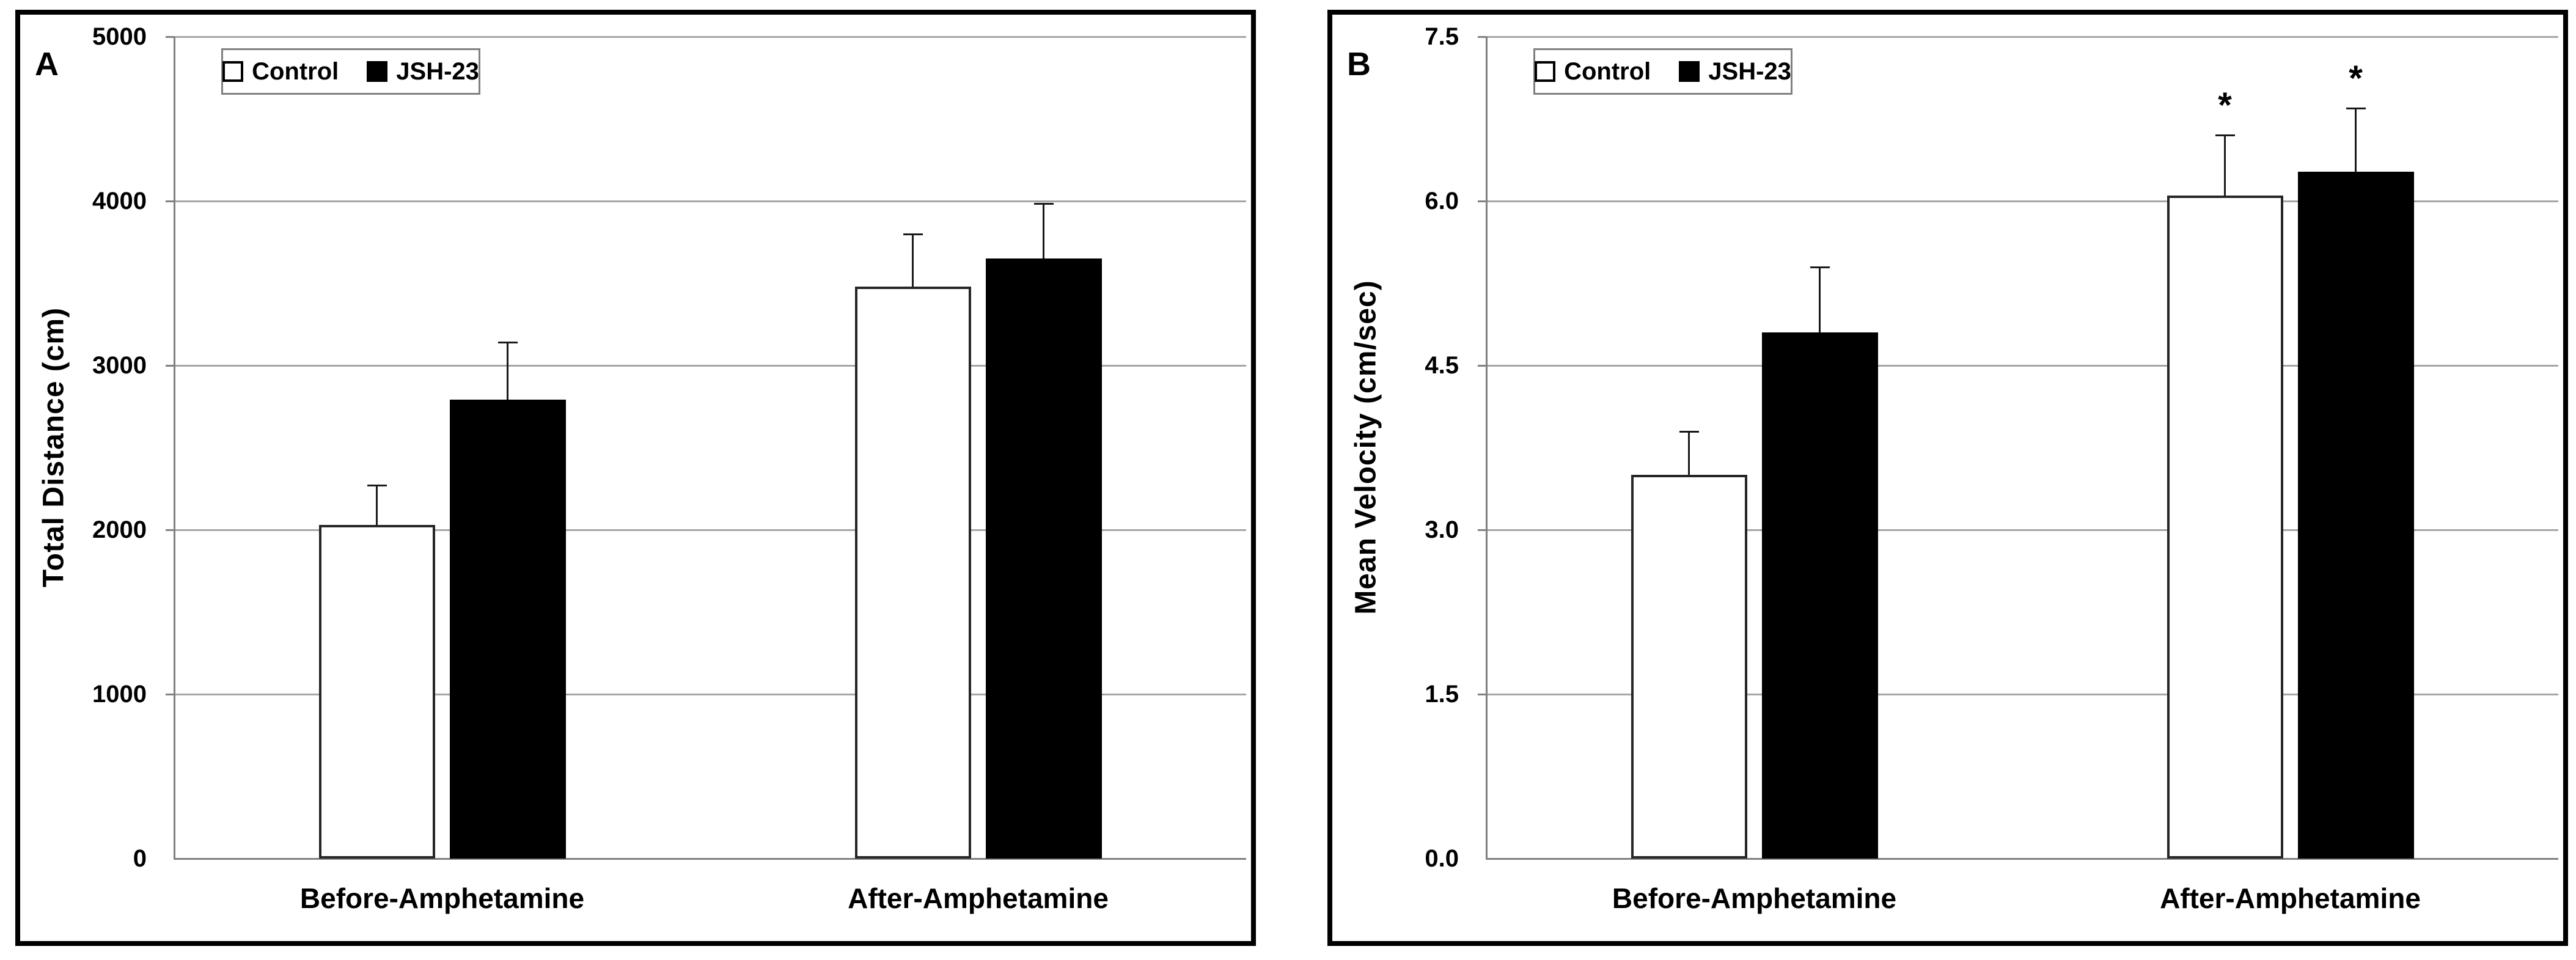 The height and width of the screenshot is (960, 2576). What do you see at coordinates (2022, 201) in the screenshot?
I see `gridline-6.0` at bounding box center [2022, 201].